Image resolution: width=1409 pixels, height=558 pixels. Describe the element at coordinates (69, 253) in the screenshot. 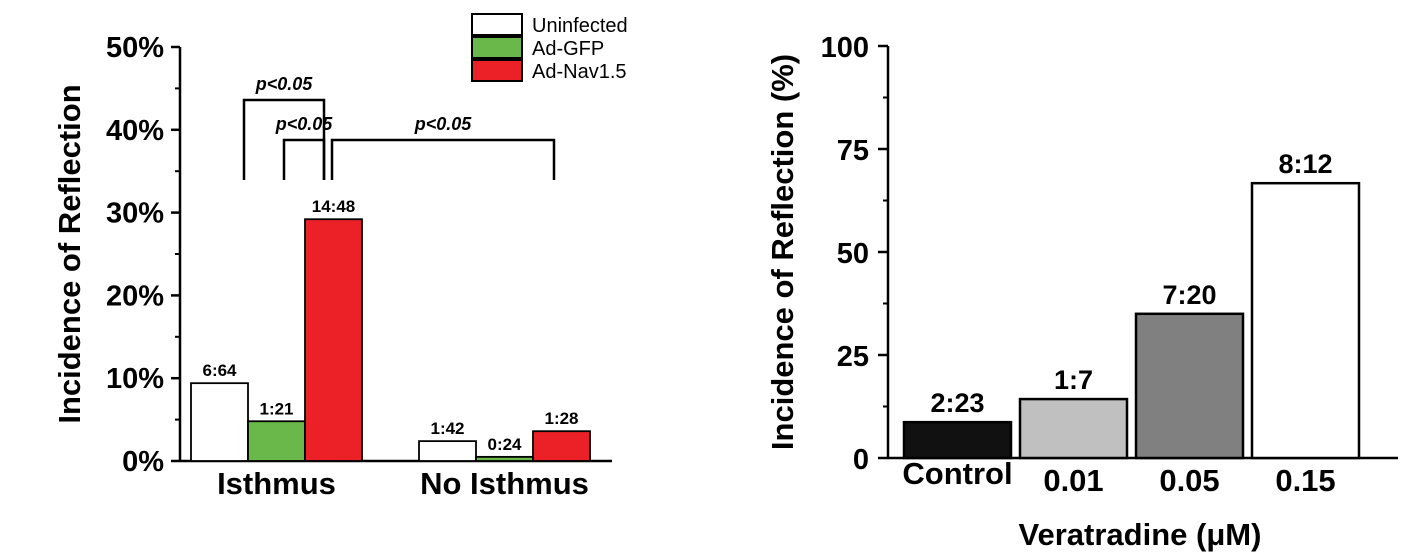

I see `left-y-axis-label: Incidence of Reflection` at that location.